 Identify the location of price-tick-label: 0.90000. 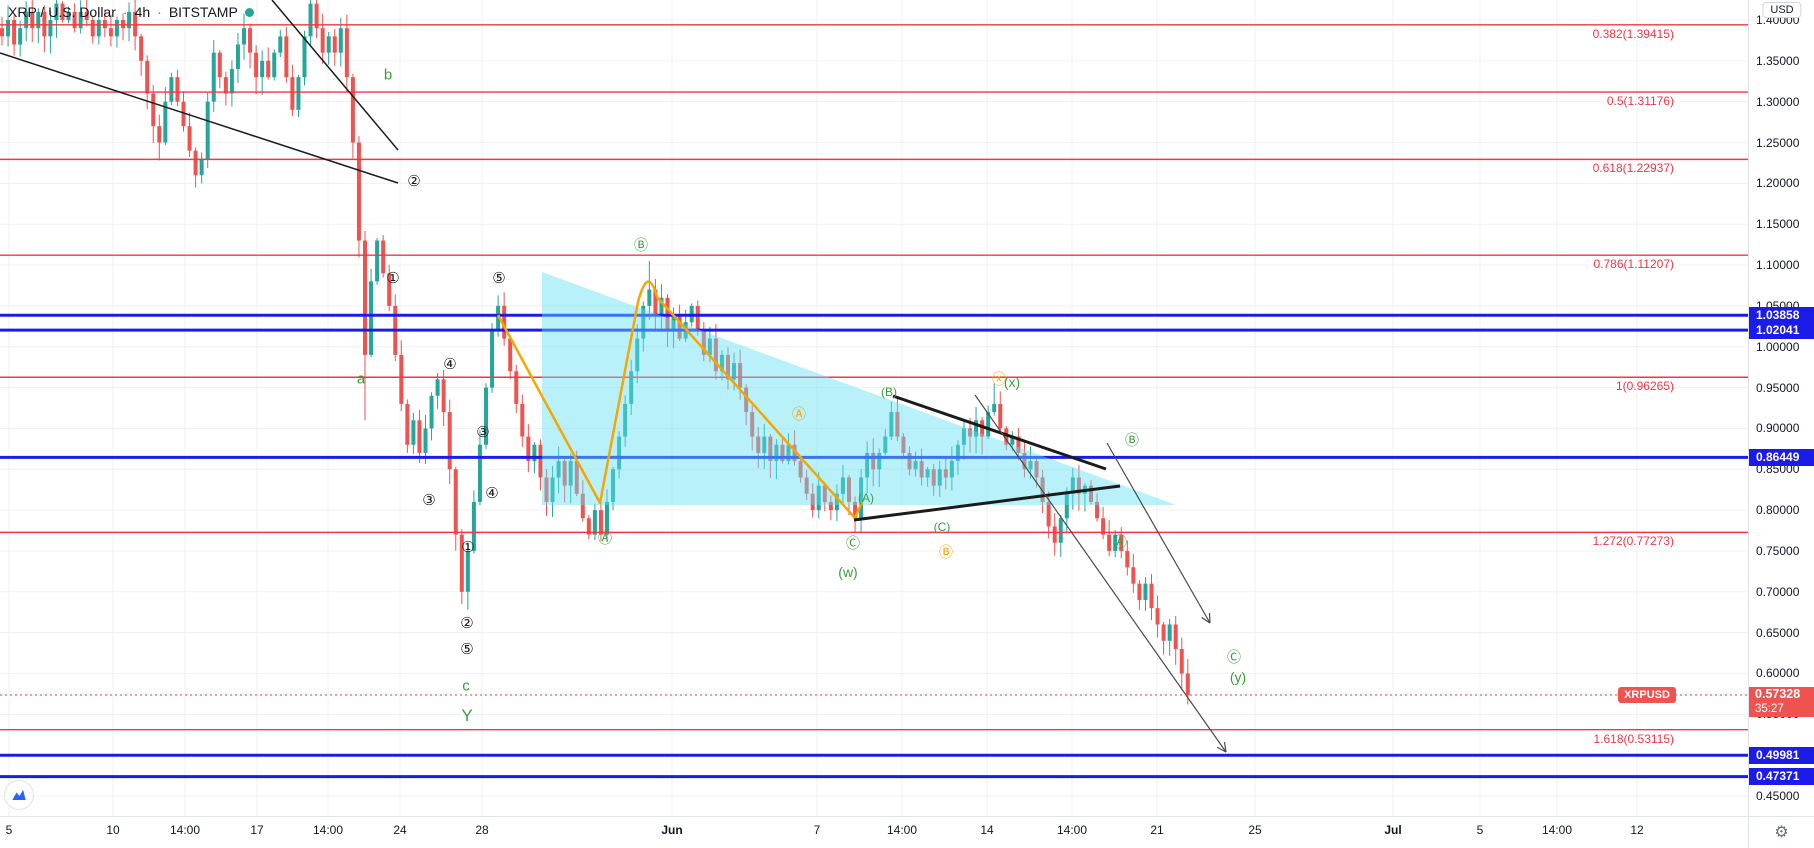
(1778, 428).